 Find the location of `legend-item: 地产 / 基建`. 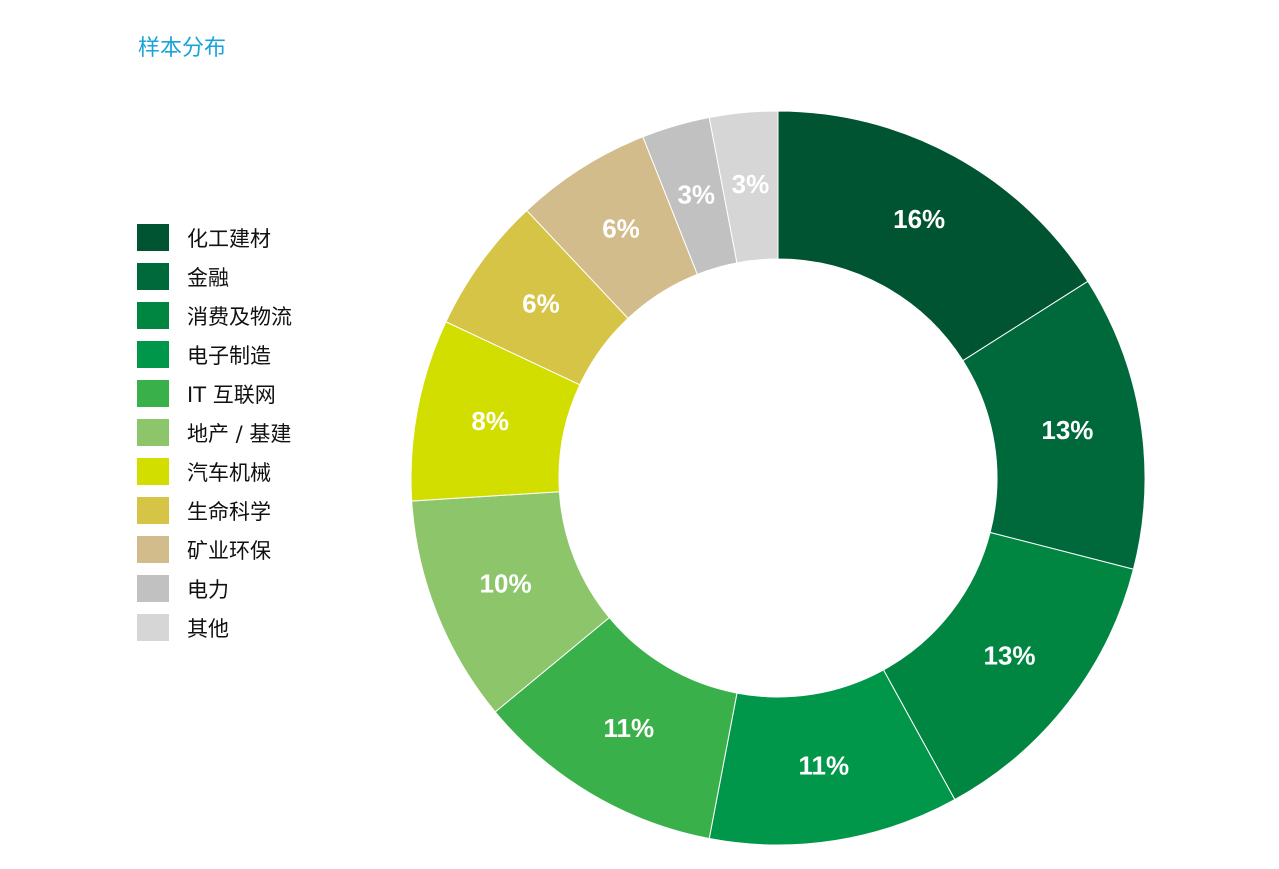

legend-item: 地产 / 基建 is located at coordinates (214, 432).